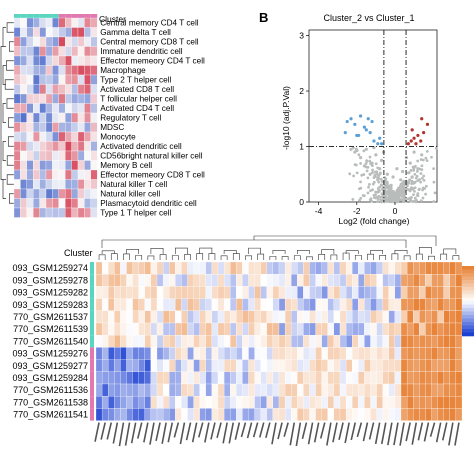 The height and width of the screenshot is (474, 474). Describe the element at coordinates (138, 98) in the screenshot. I see `row-label: T follicular helper cell` at that location.